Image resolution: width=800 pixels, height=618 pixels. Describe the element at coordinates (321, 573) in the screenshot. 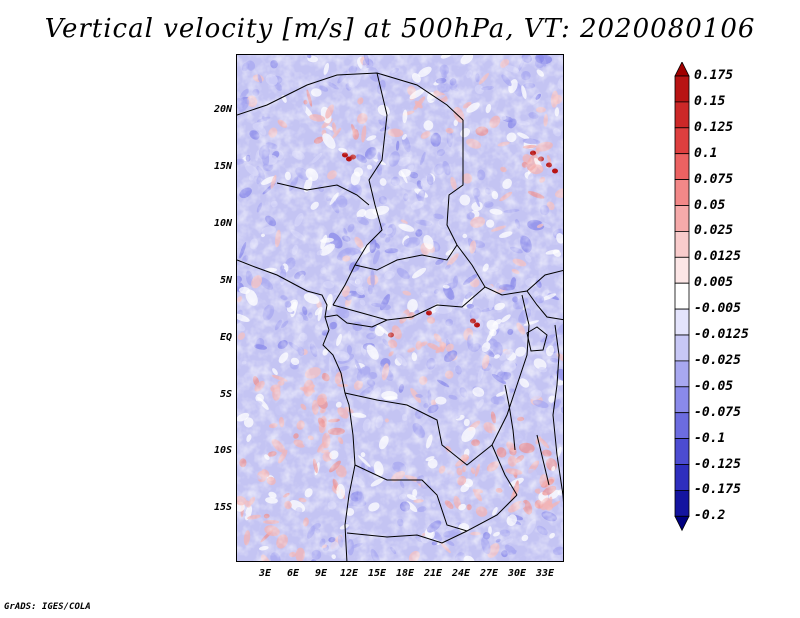

I see `lon-label-9e: 9E` at that location.